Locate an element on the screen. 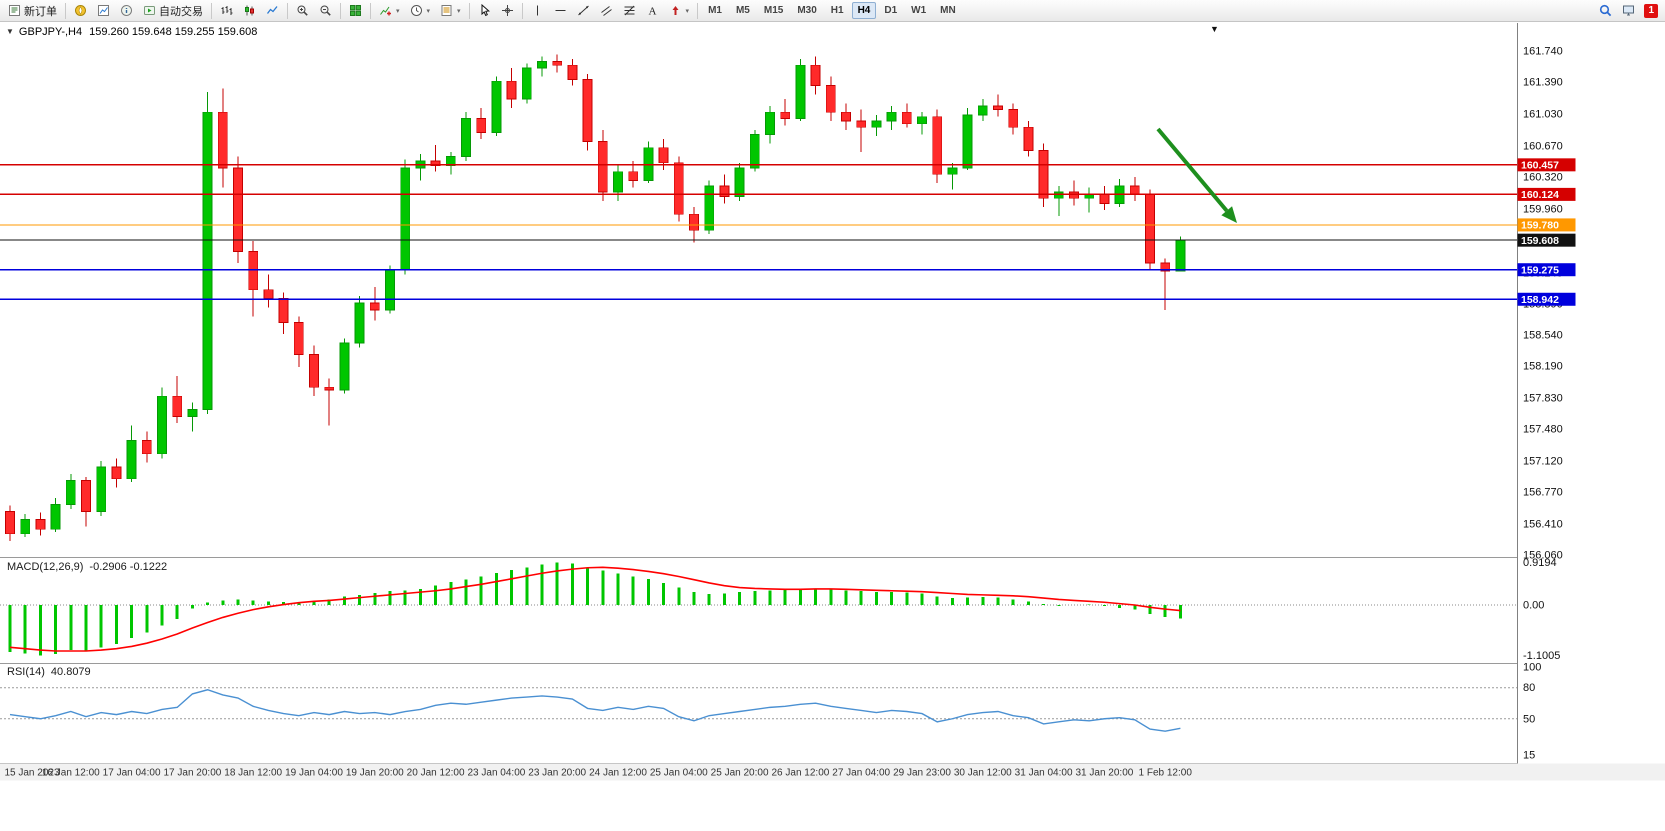 This screenshot has width=1665, height=831. fibonacci-icon is located at coordinates (629, 10).